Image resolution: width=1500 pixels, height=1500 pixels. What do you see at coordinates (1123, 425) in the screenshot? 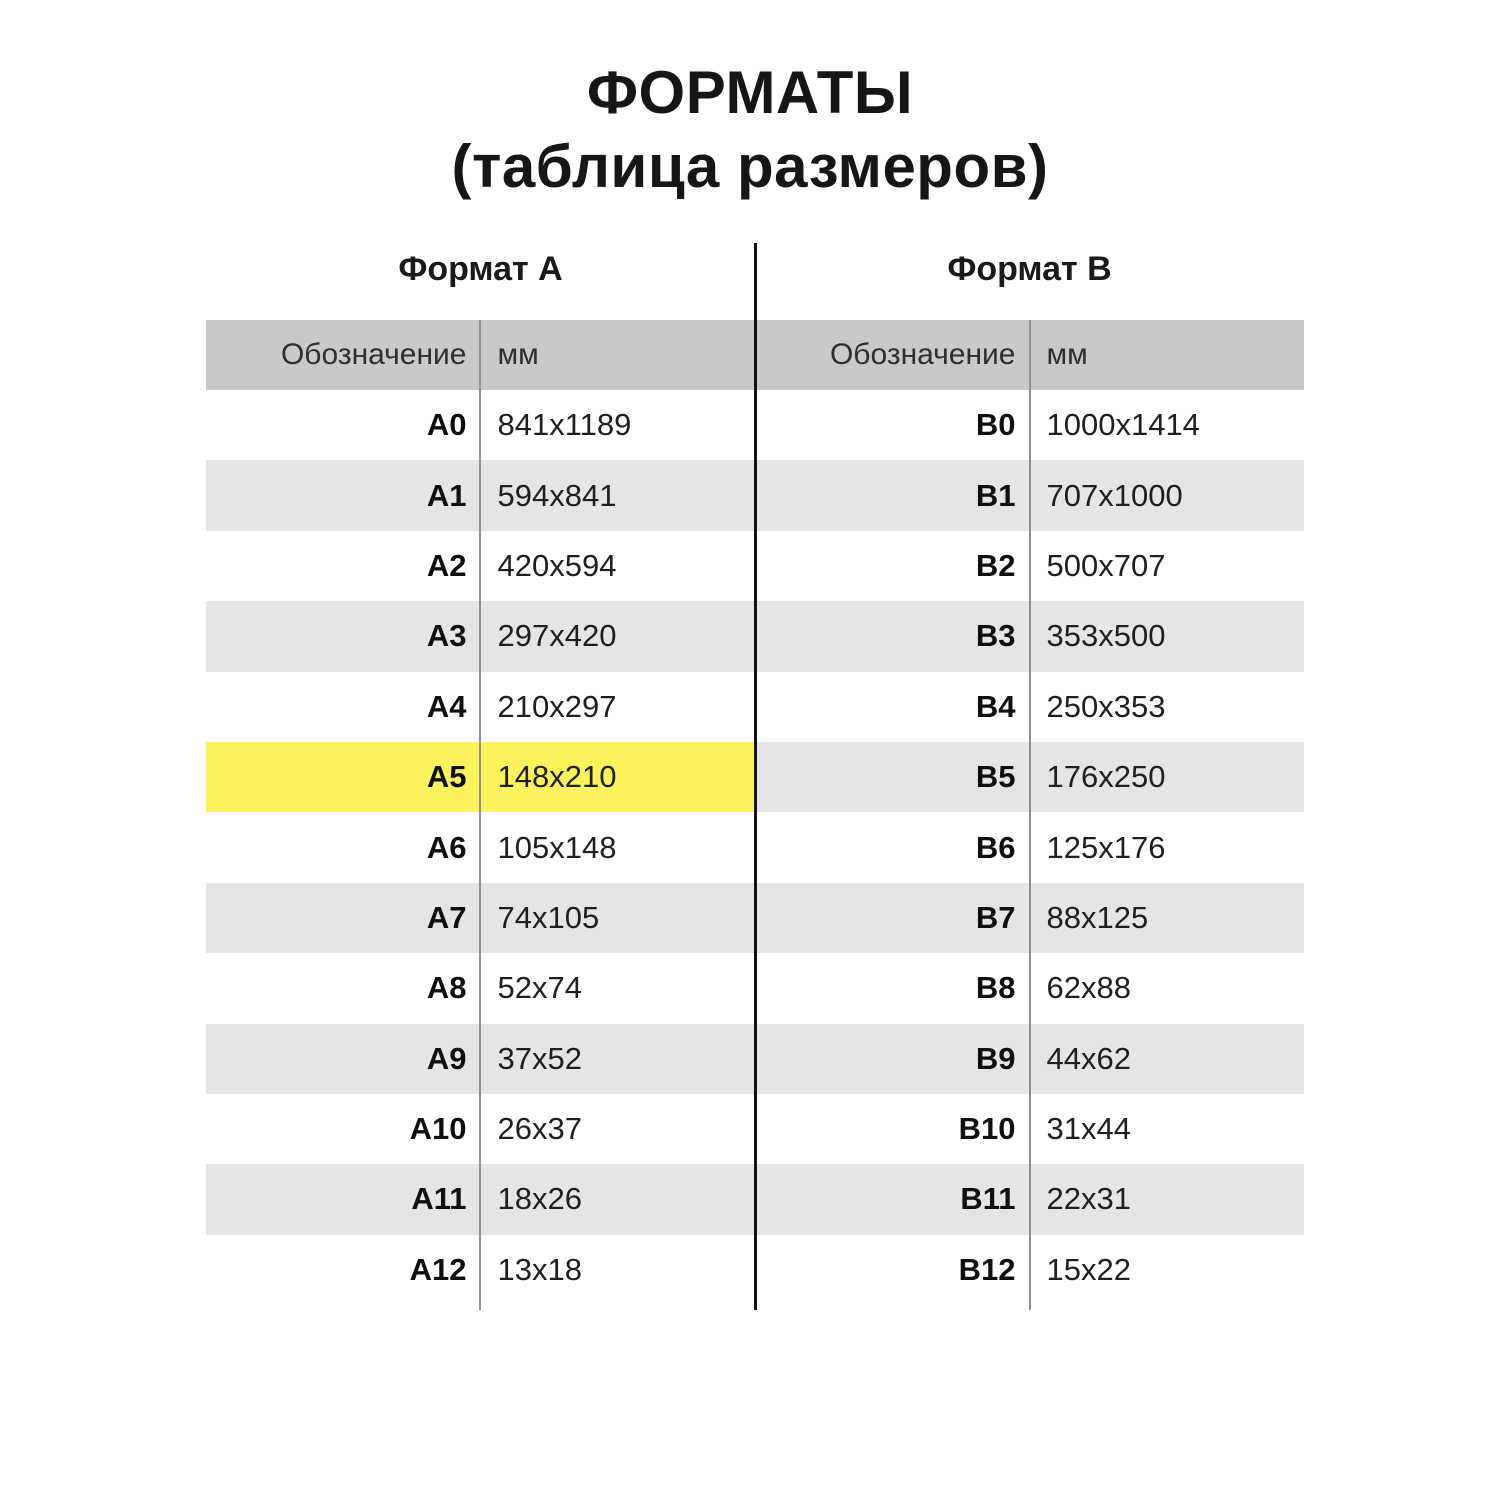
I see `format-size-mm: 1000x1414` at bounding box center [1123, 425].